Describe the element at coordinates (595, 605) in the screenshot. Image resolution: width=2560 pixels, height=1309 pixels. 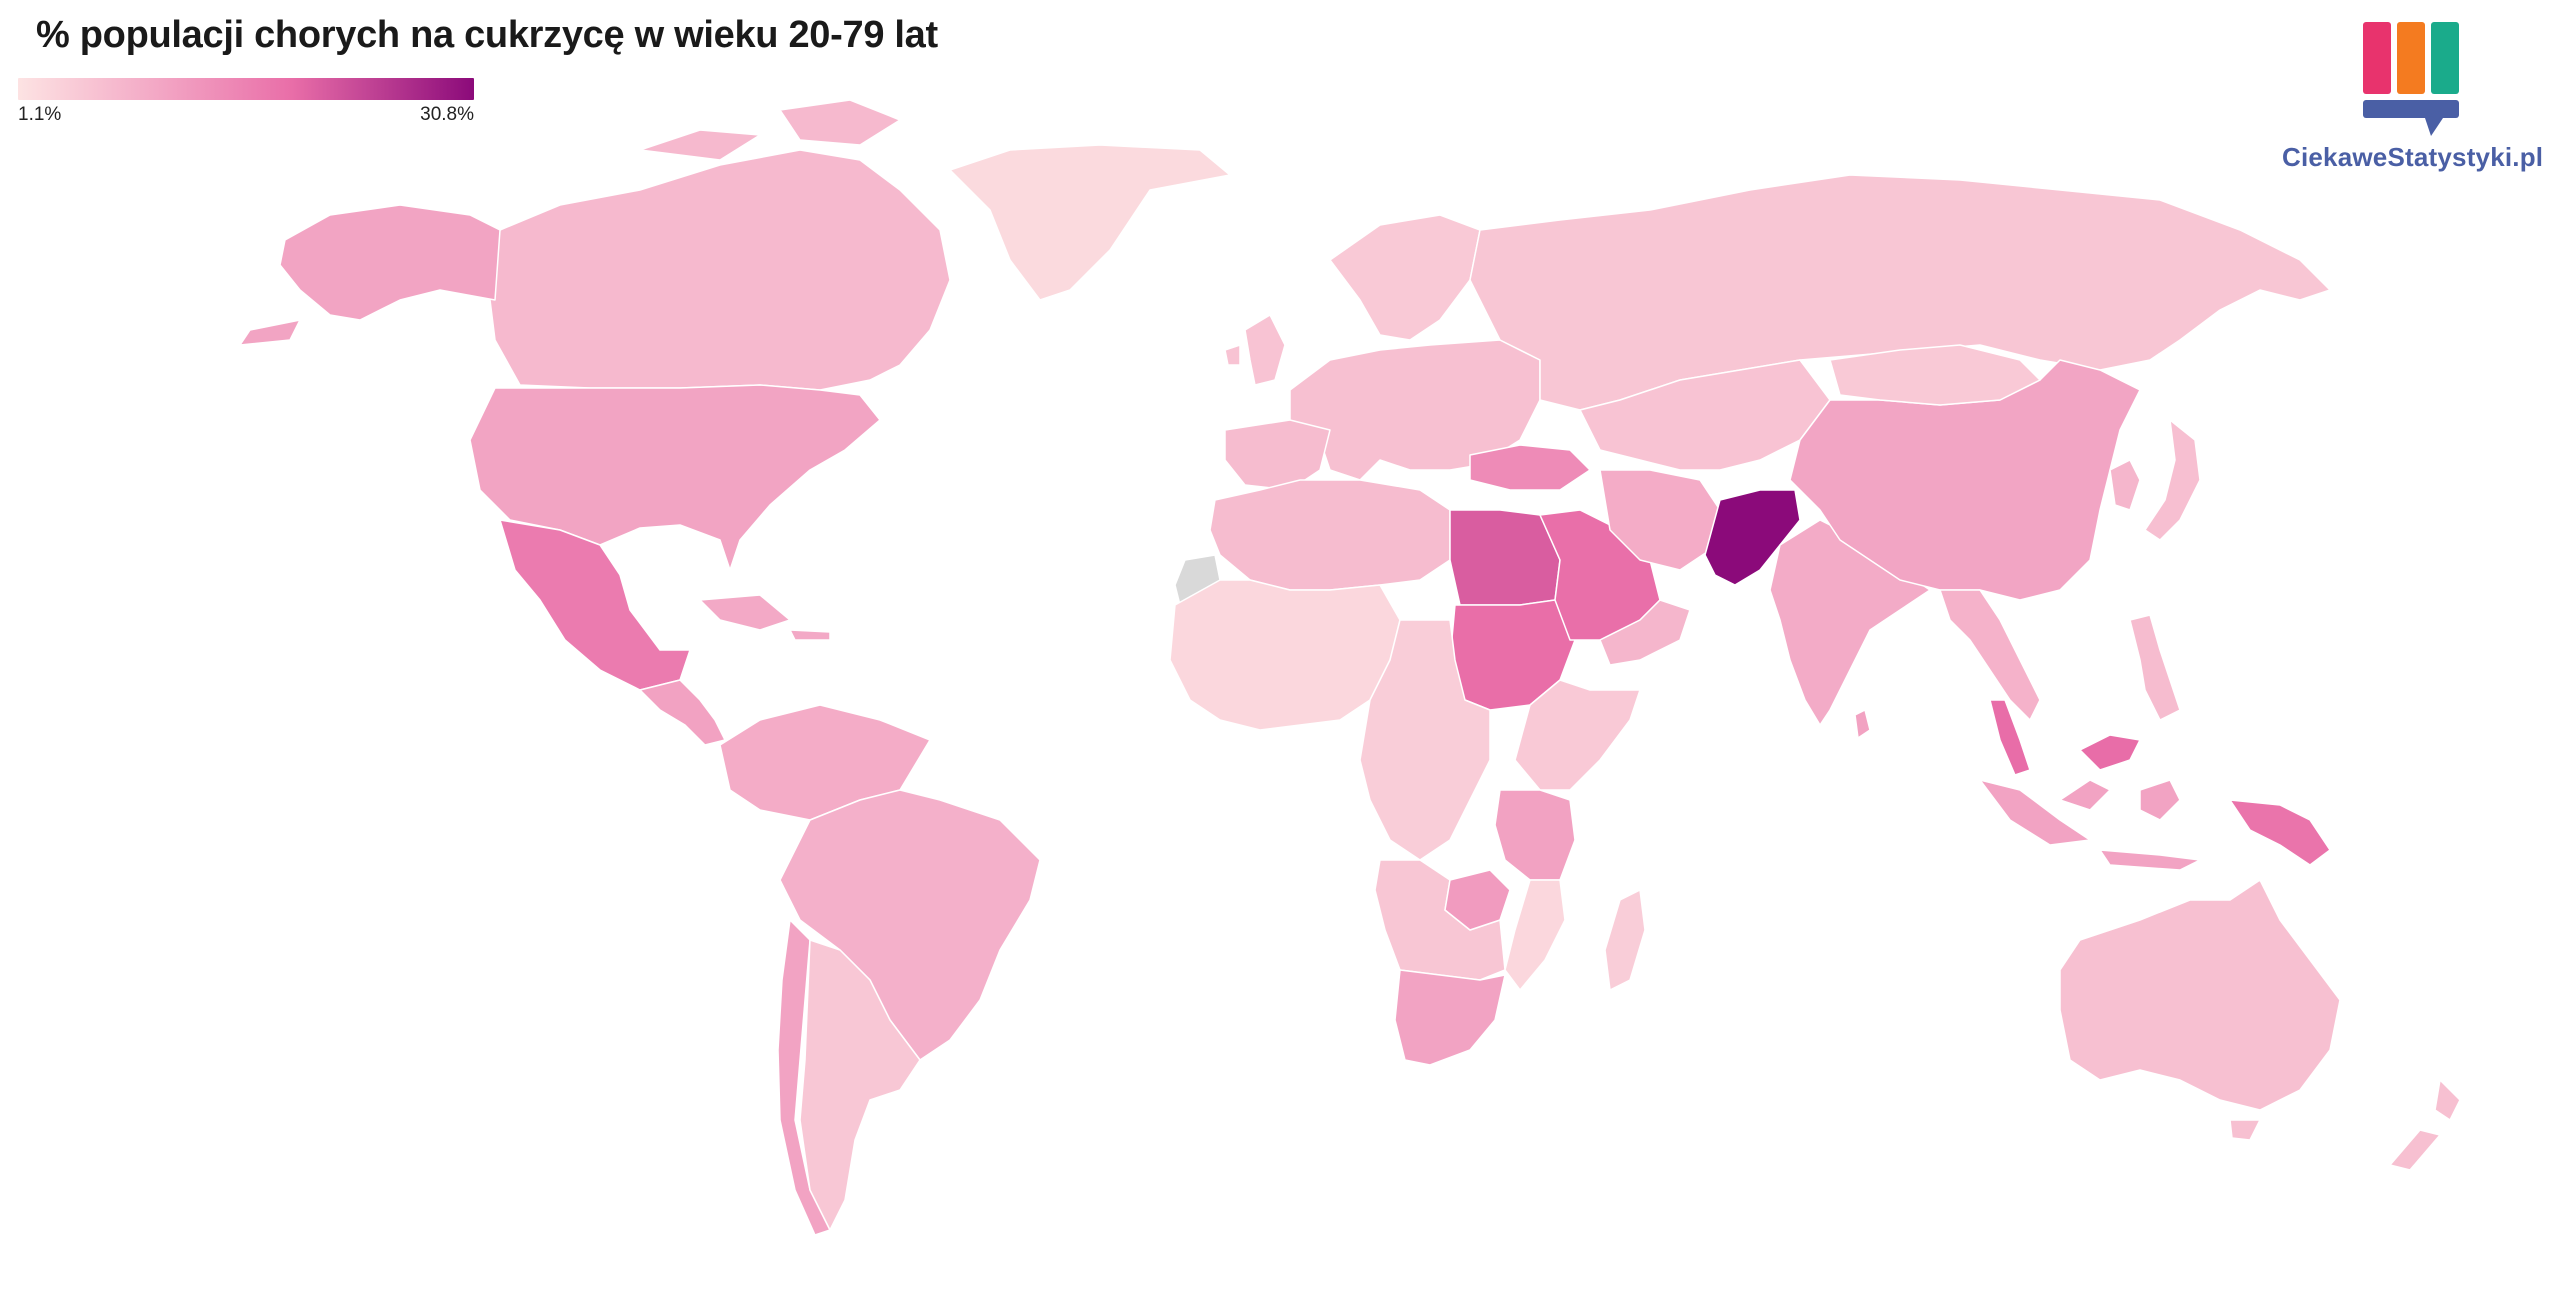
I see `region-mexico` at that location.